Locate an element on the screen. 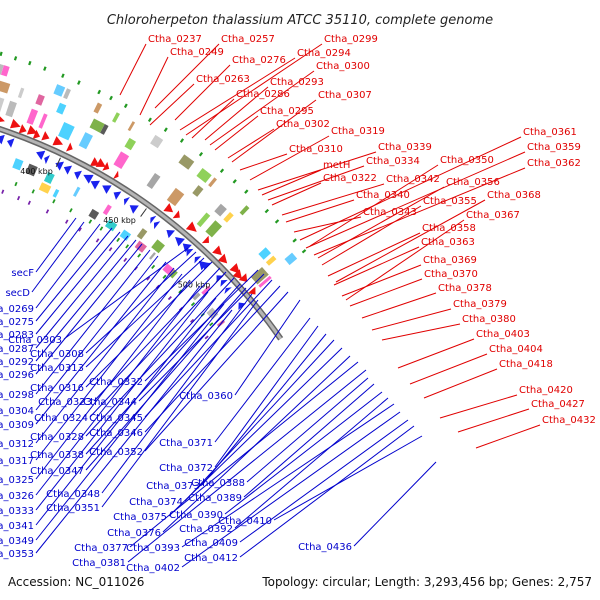  reverse-gene-label: Ctha_0376 is located at coordinates (134, 533).